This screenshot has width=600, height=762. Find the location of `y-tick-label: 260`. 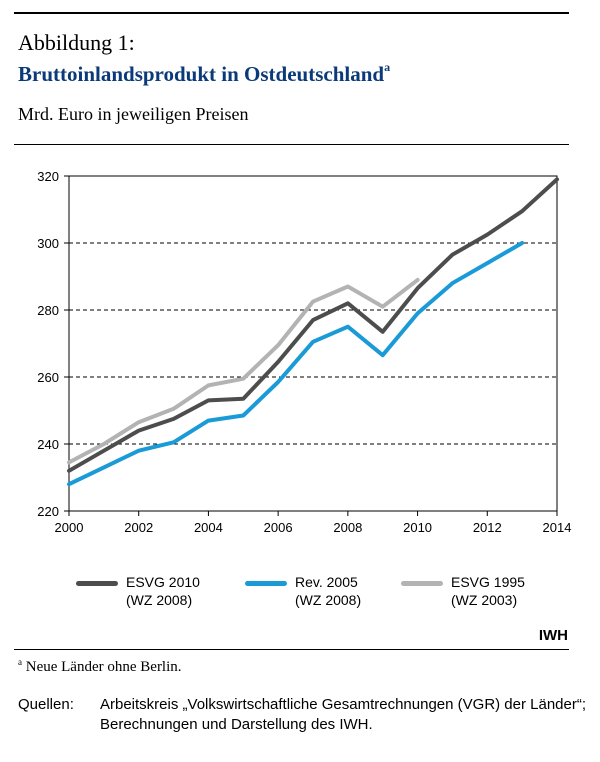

y-tick-label: 260 is located at coordinates (48, 377).